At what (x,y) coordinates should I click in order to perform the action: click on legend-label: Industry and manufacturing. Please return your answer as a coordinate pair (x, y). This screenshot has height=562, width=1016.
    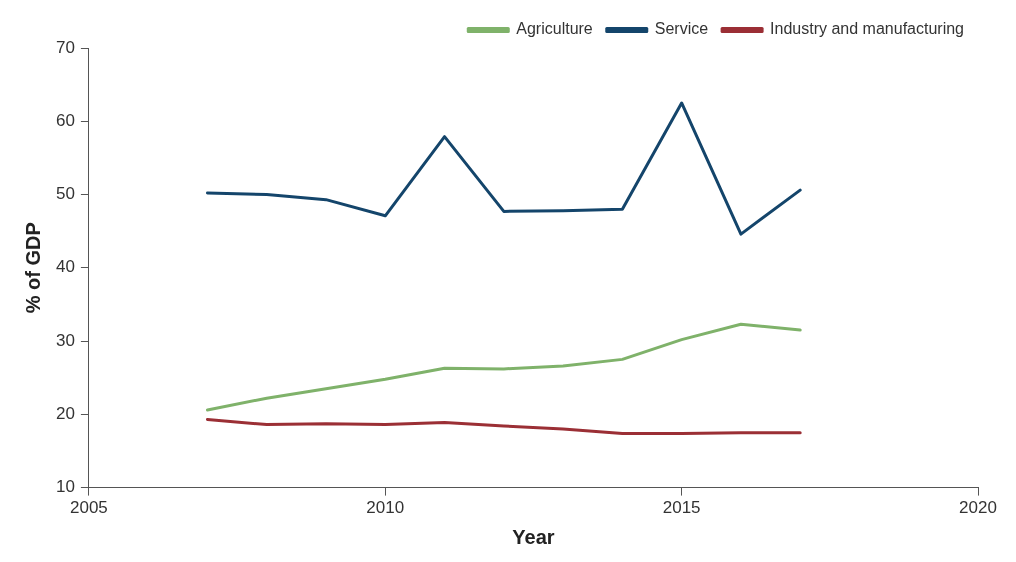
    Looking at the image, I should click on (867, 29).